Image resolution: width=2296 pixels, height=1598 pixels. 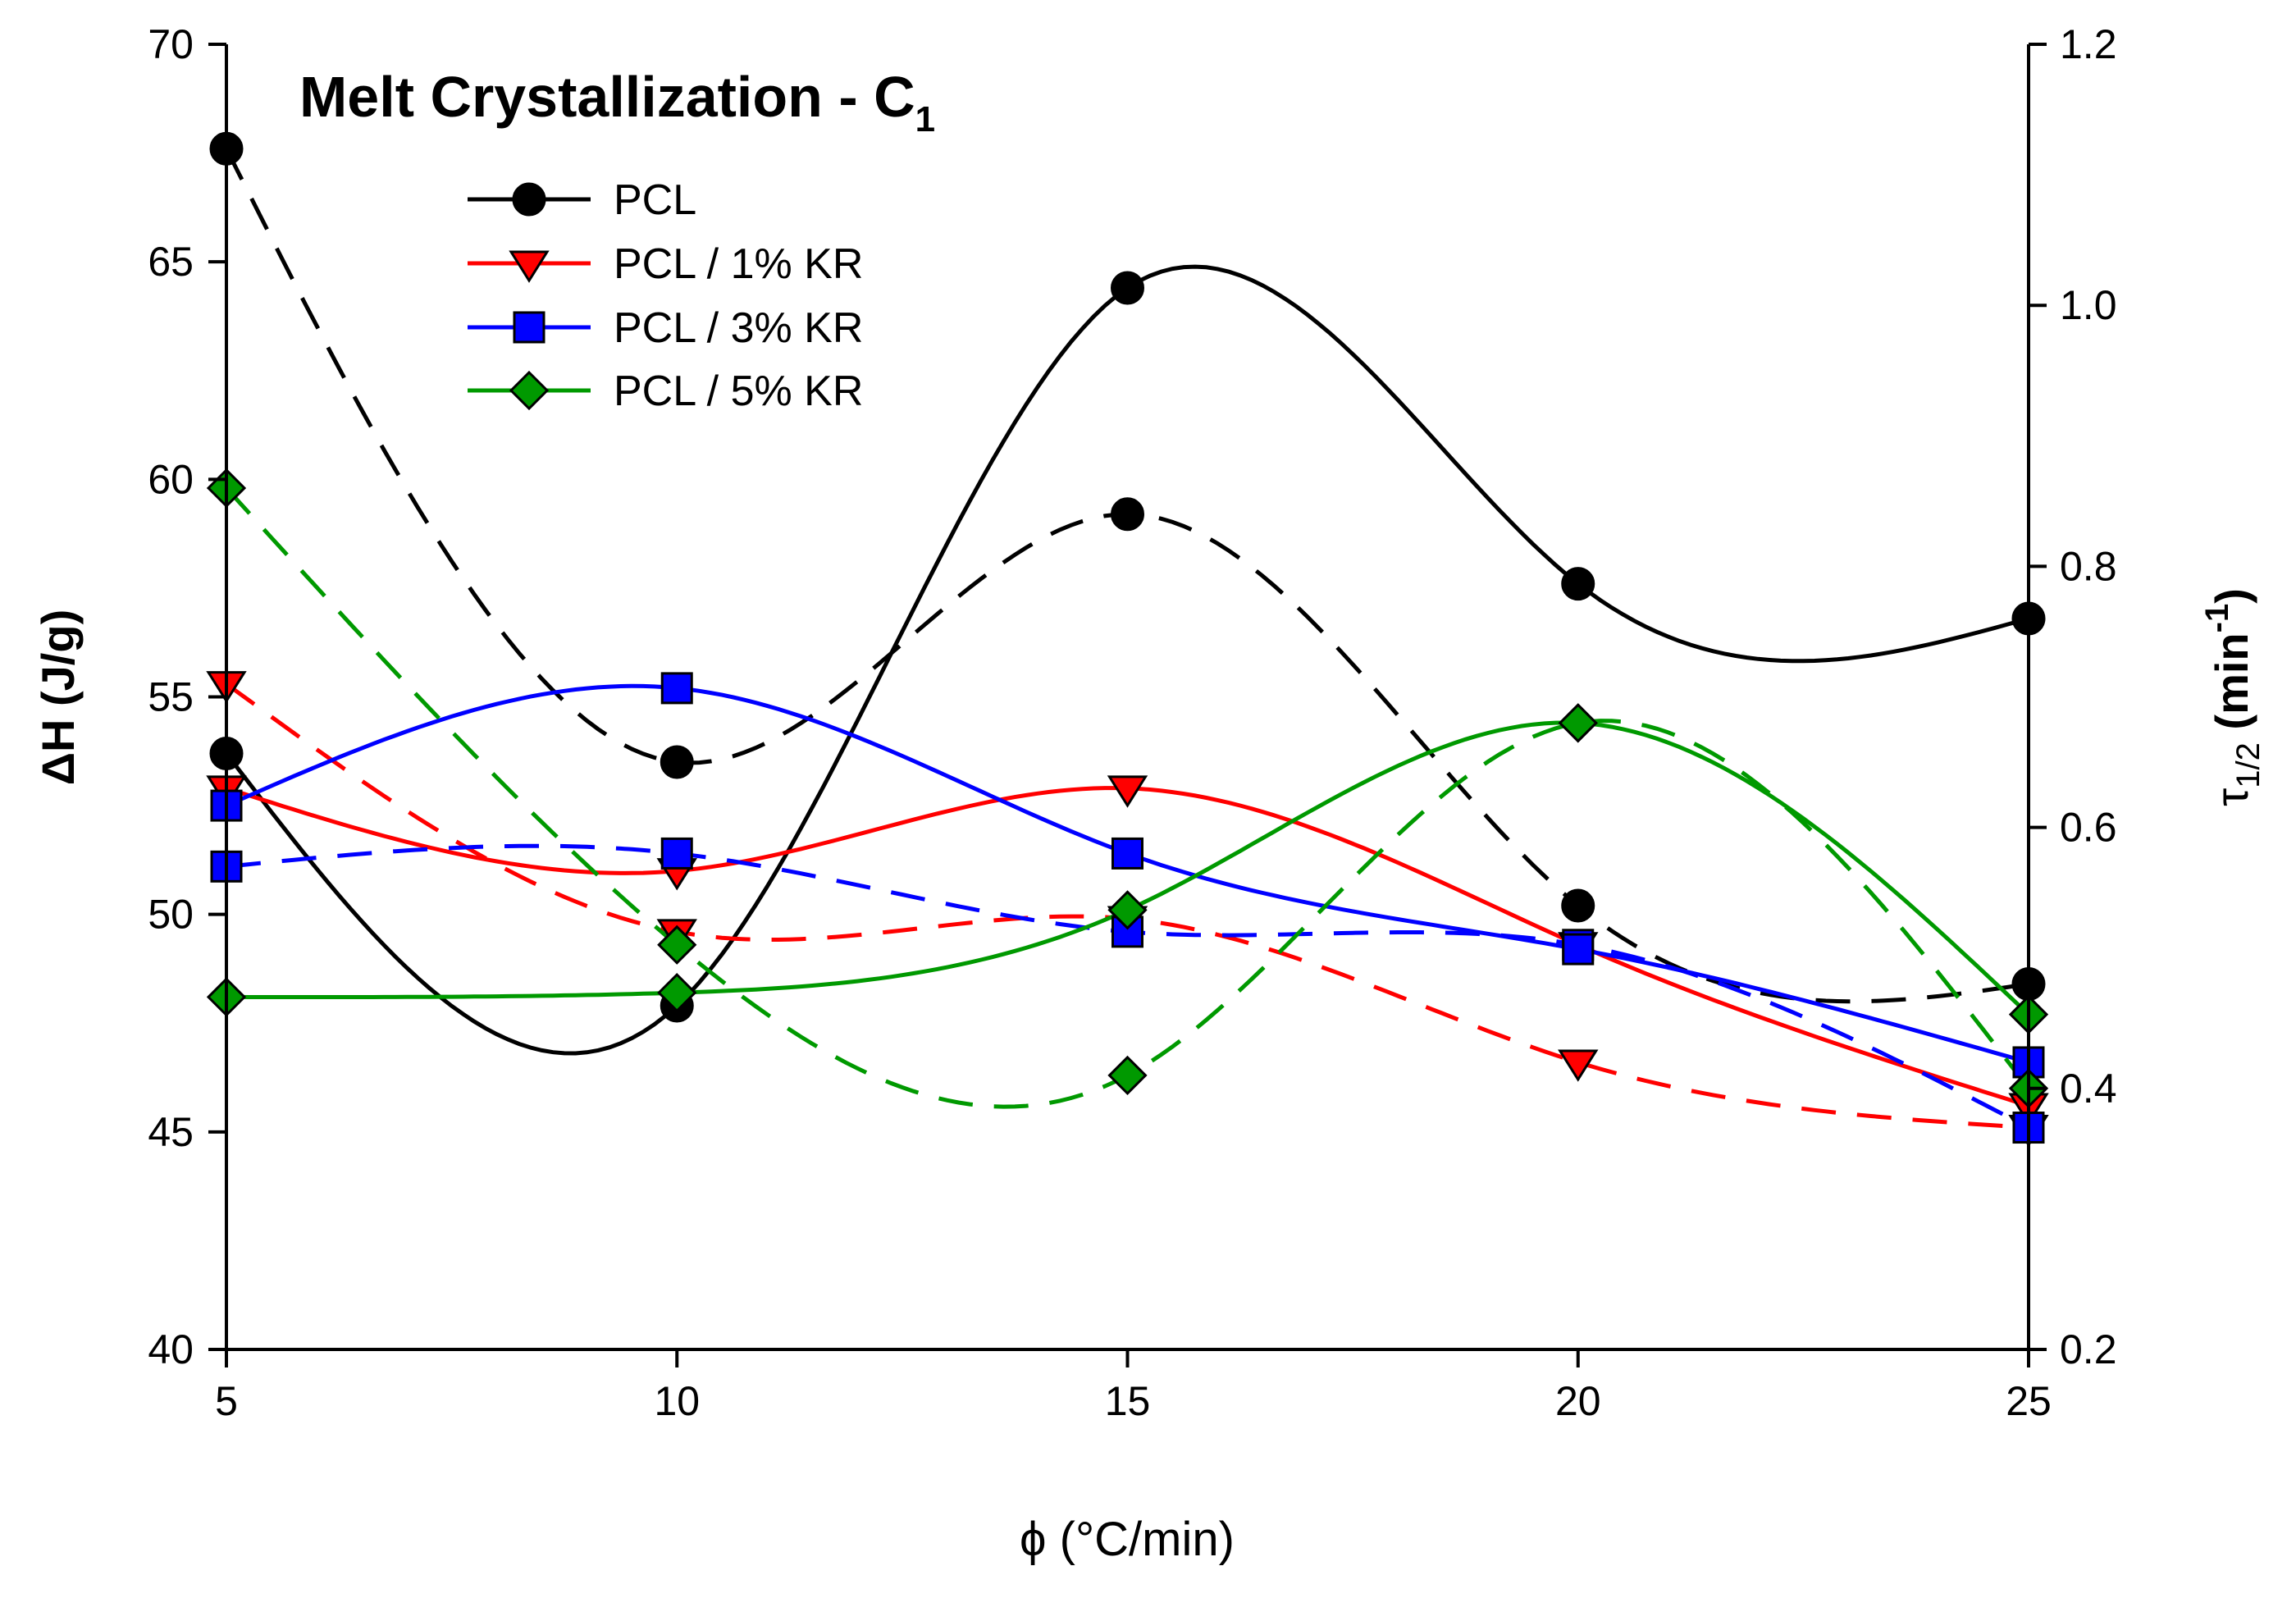 I want to click on y2-title-tau: τ, so click(x=2231, y=797).